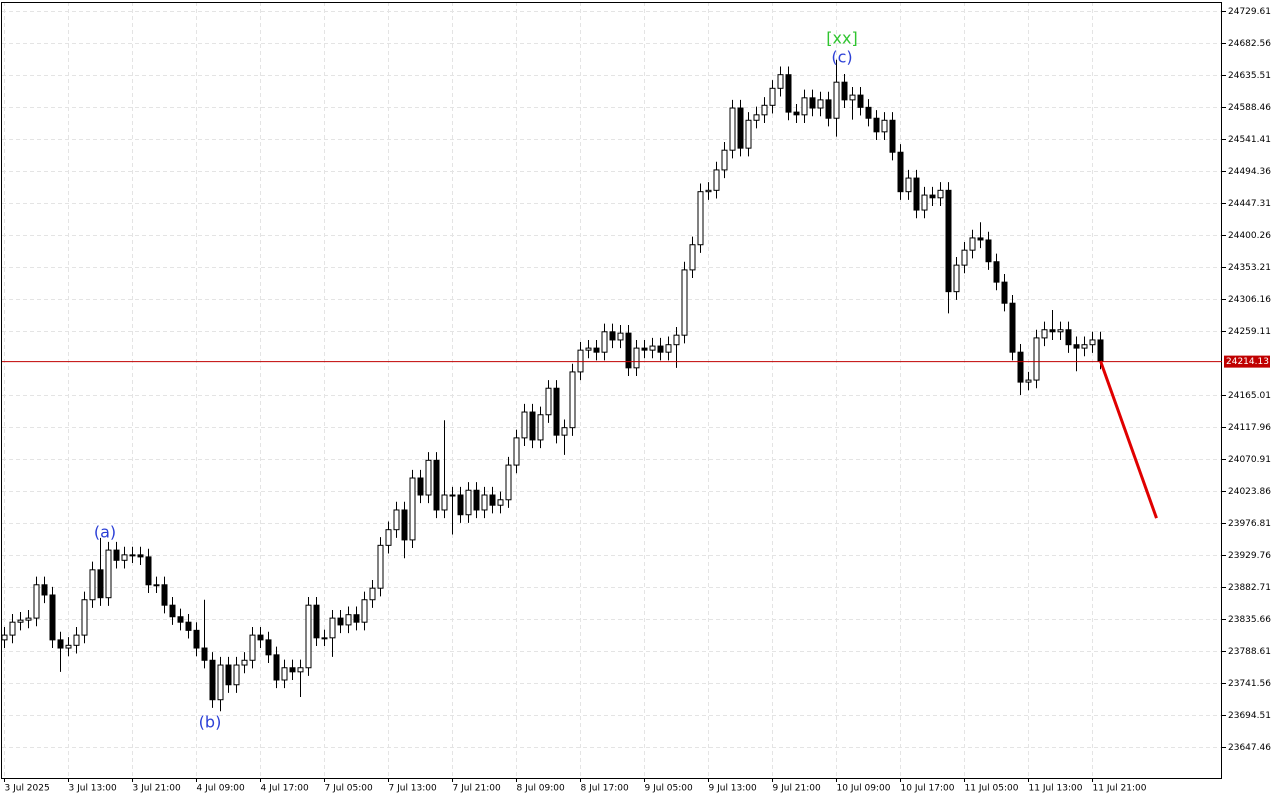  Describe the element at coordinates (157, 789) in the screenshot. I see `x-tick-label: 3 Jul 21:00` at that location.